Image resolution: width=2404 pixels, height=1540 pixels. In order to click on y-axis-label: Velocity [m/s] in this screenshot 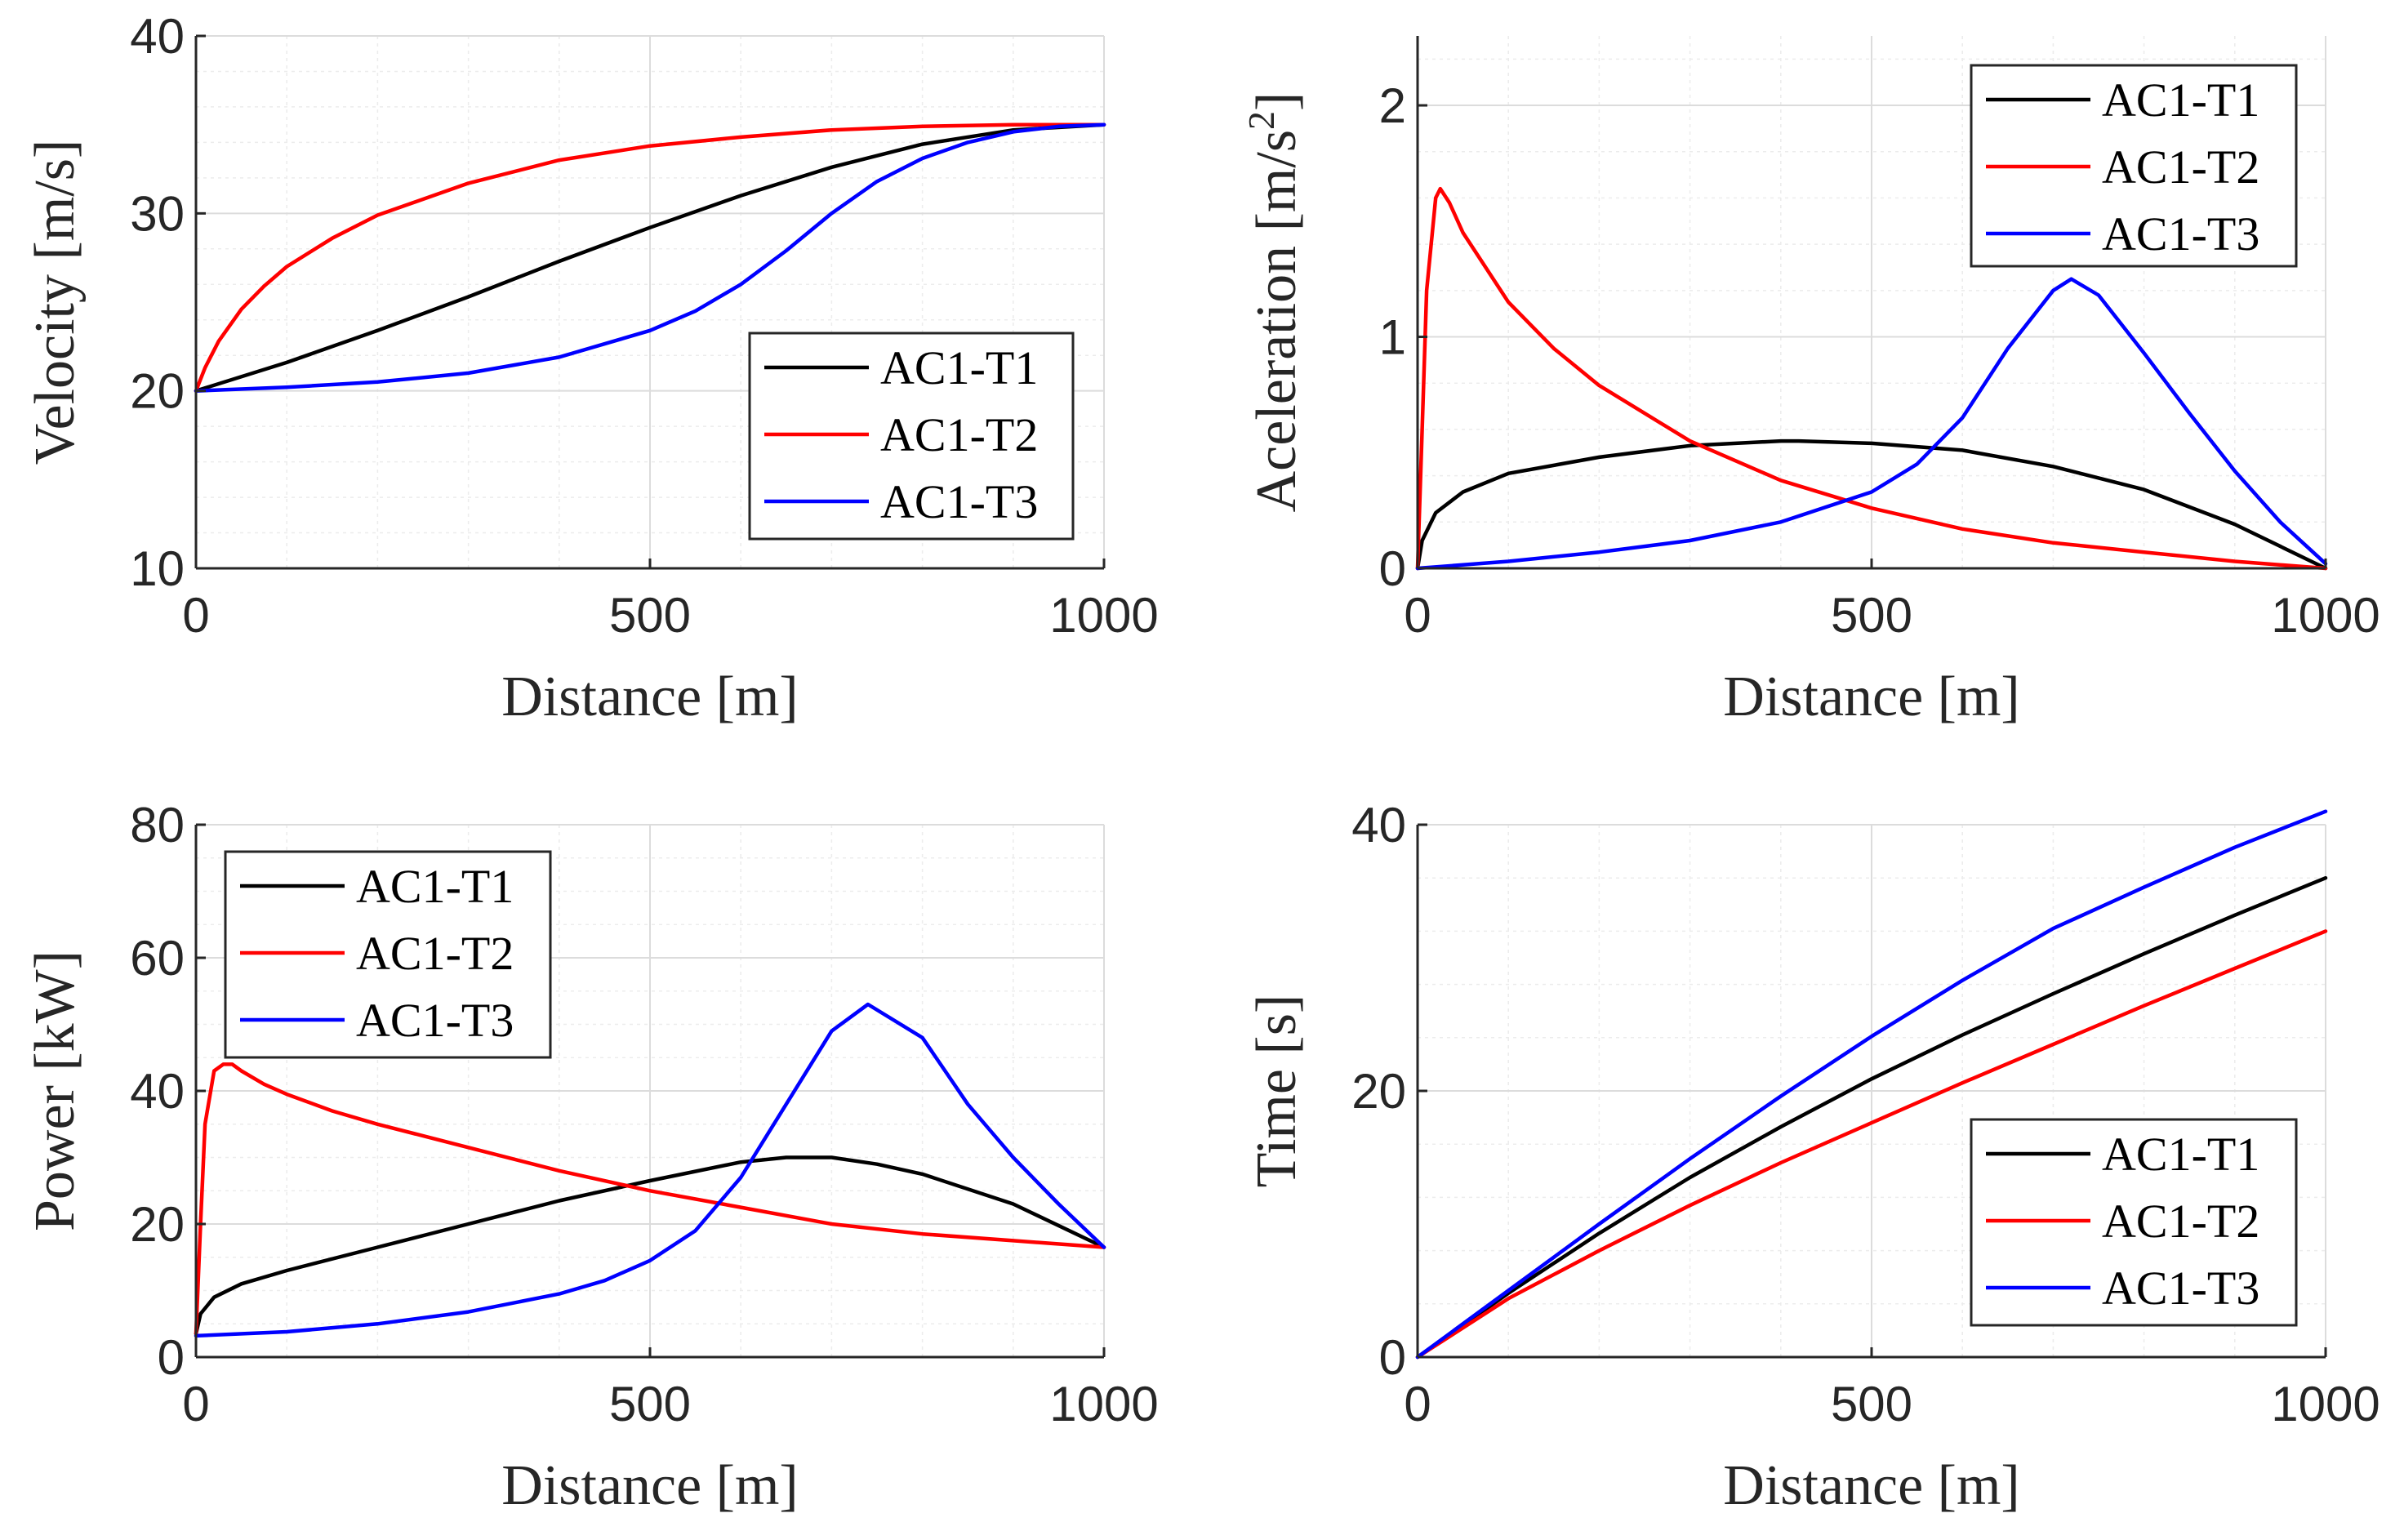, I will do `click(55, 302)`.